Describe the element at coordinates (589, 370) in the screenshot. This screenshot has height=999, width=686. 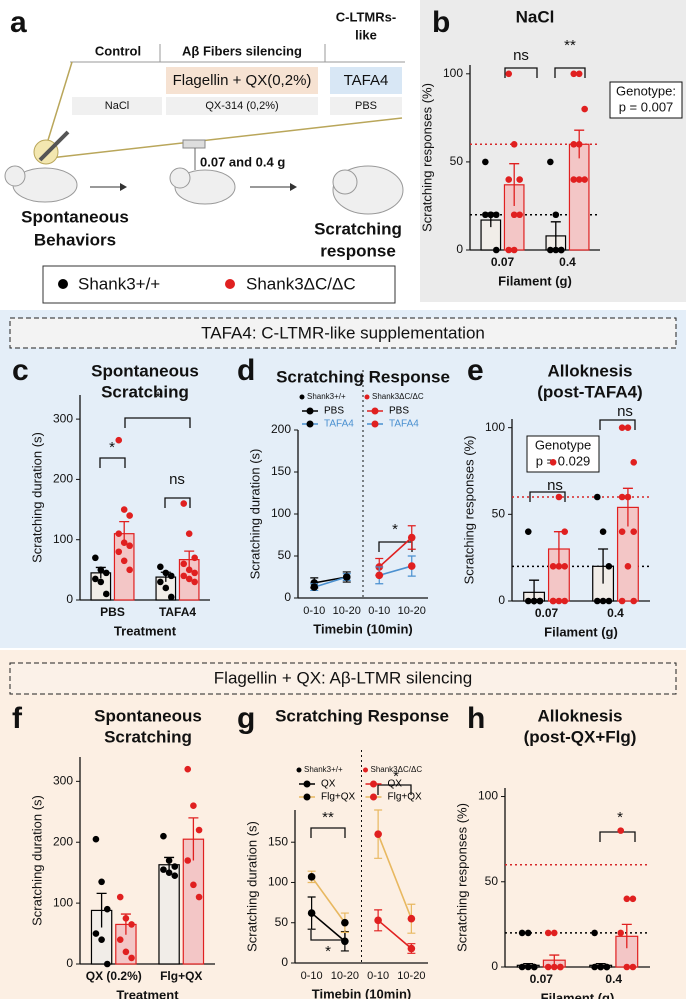
I see `chart-title: Alloknesis` at that location.